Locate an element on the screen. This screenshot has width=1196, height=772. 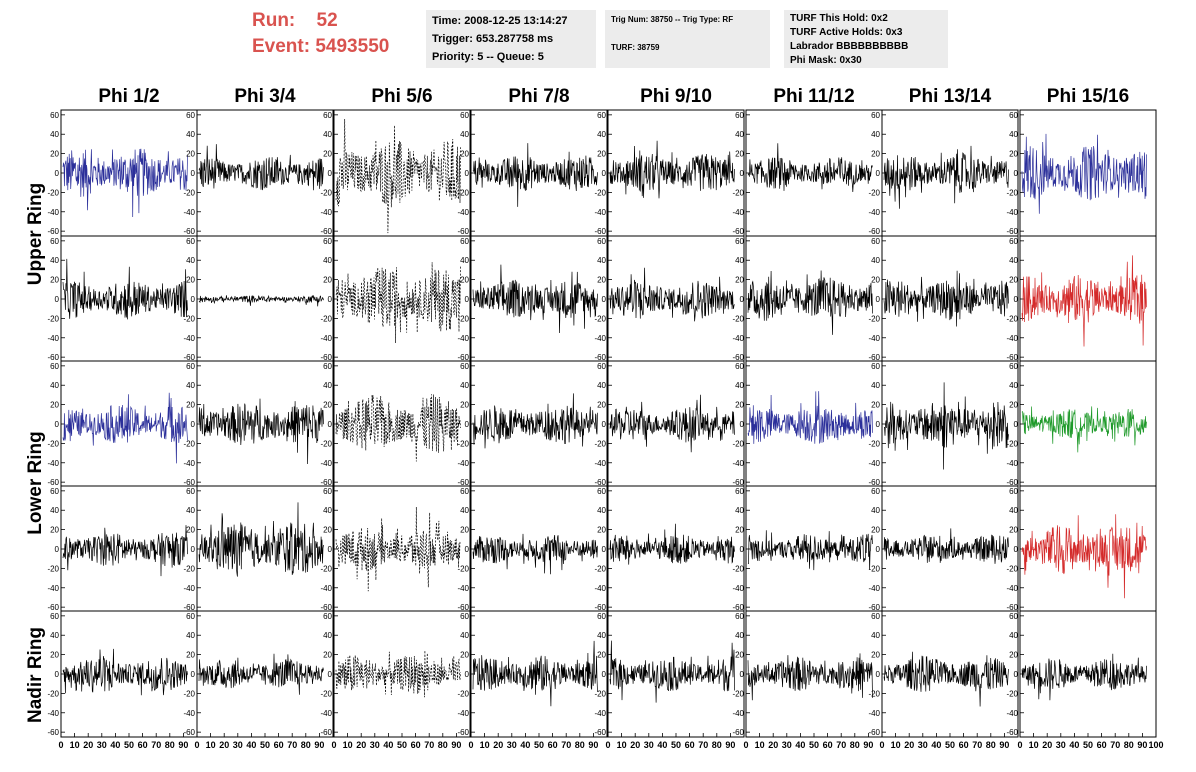
panel-r0-c7: -60 -40 -20 0 20 40 60 is located at coordinates (1081, 173).